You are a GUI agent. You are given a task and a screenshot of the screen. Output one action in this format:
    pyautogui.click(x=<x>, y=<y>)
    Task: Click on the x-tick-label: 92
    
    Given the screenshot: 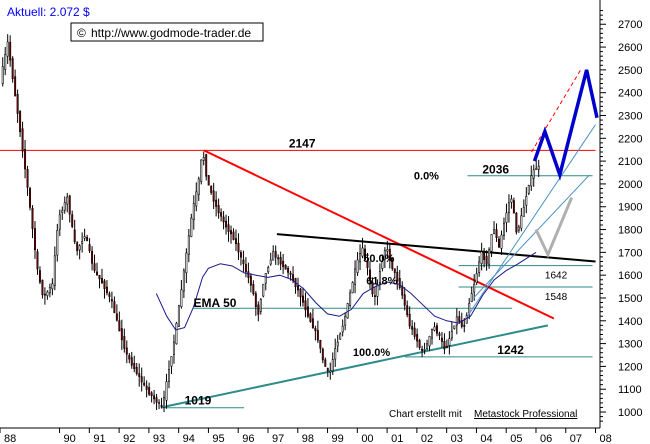 What is the action you would take?
    pyautogui.click(x=129, y=438)
    